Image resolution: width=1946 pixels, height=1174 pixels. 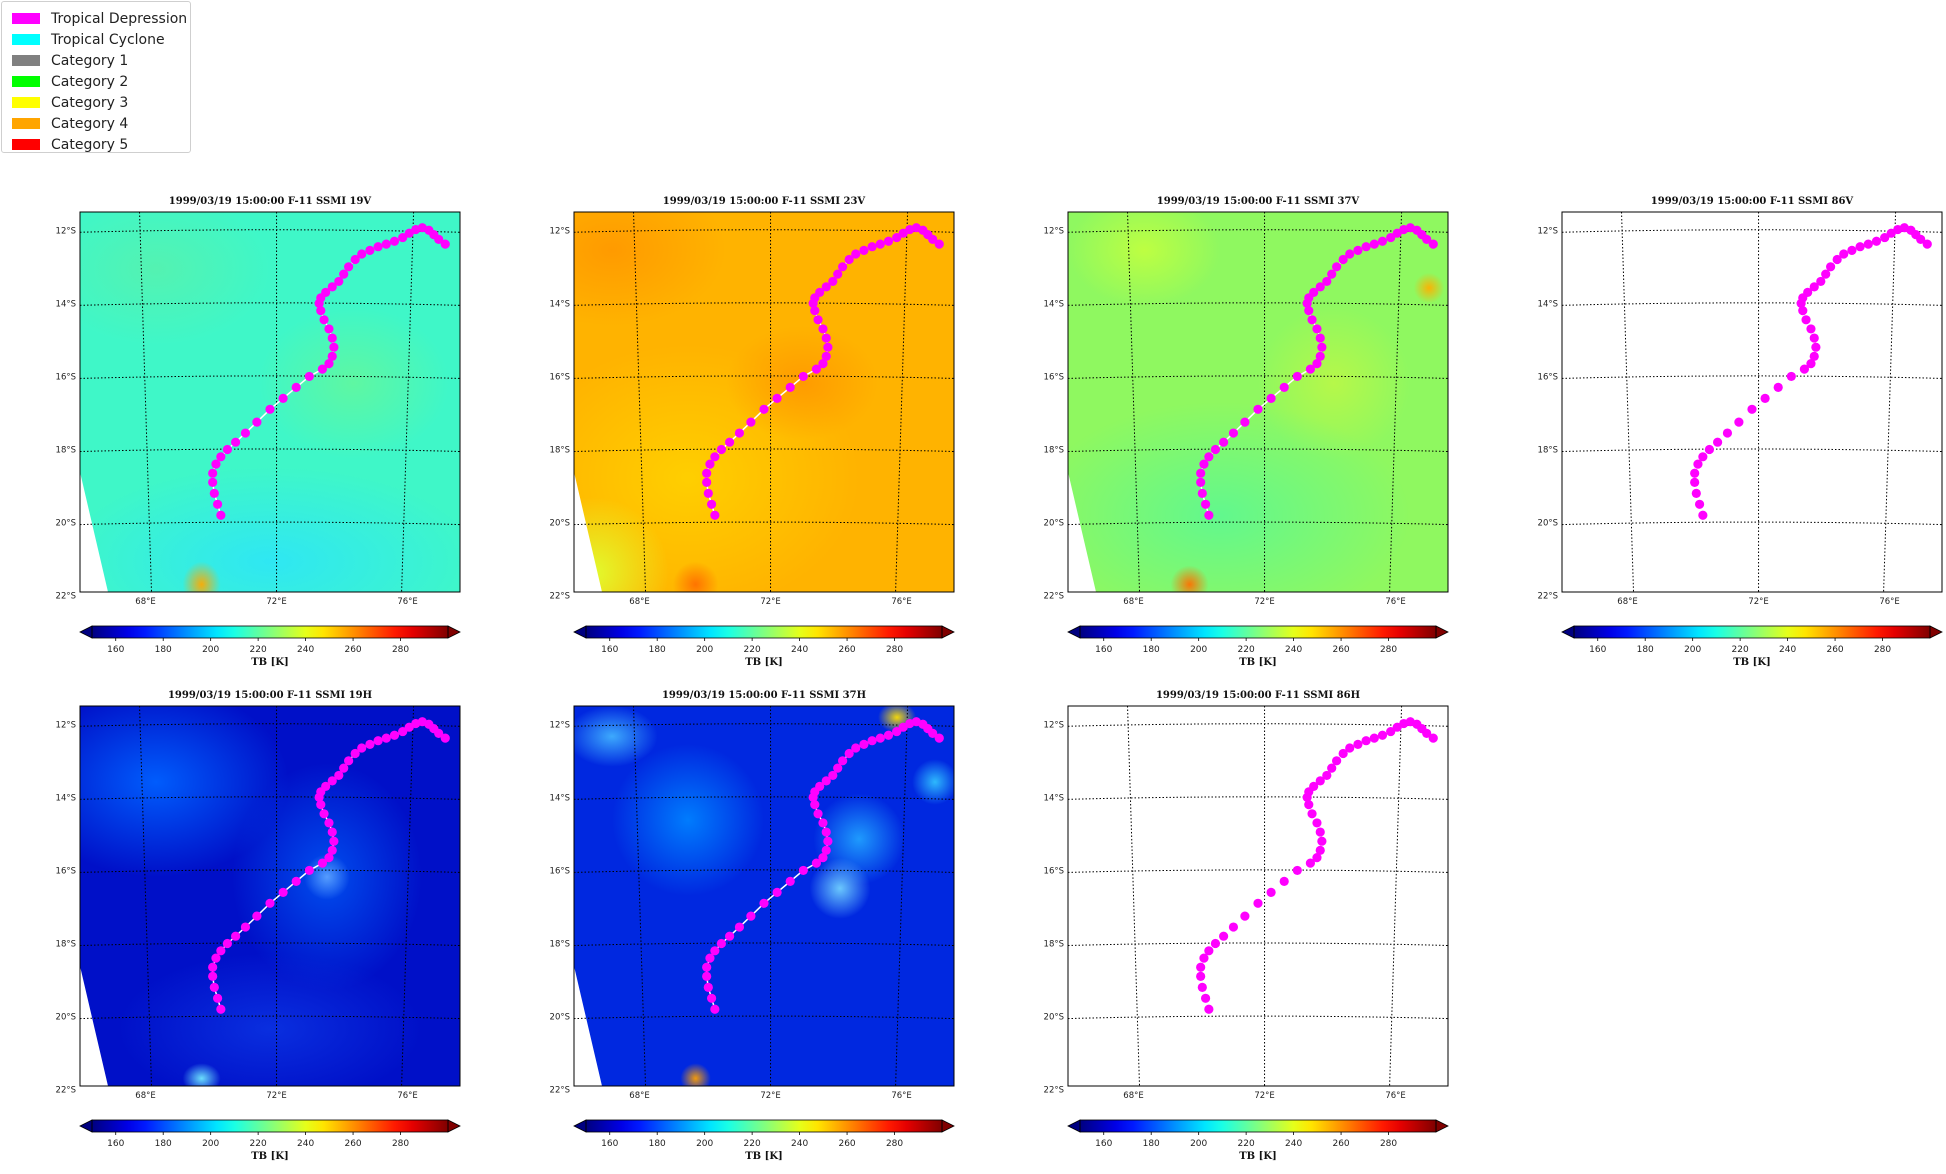 I want to click on legend-item: Category 3, so click(x=101, y=102).